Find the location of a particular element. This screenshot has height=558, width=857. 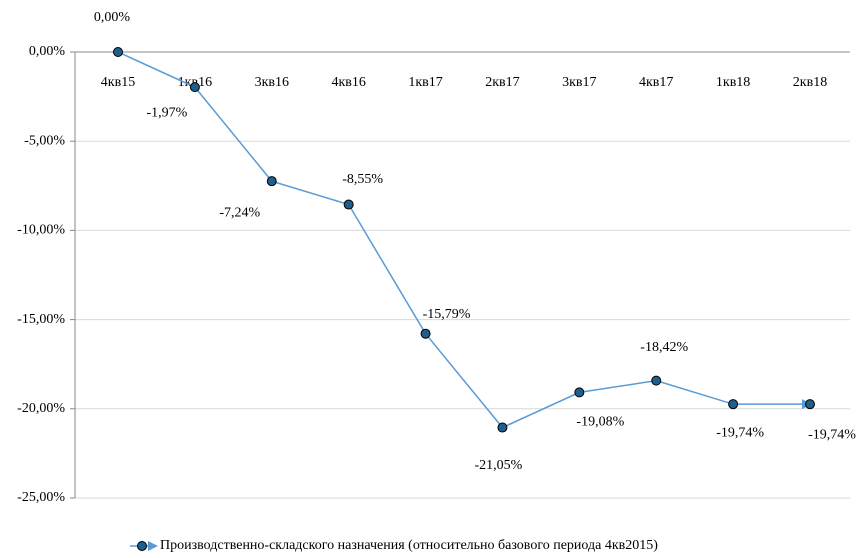

data-label: -18,42% is located at coordinates (664, 347).